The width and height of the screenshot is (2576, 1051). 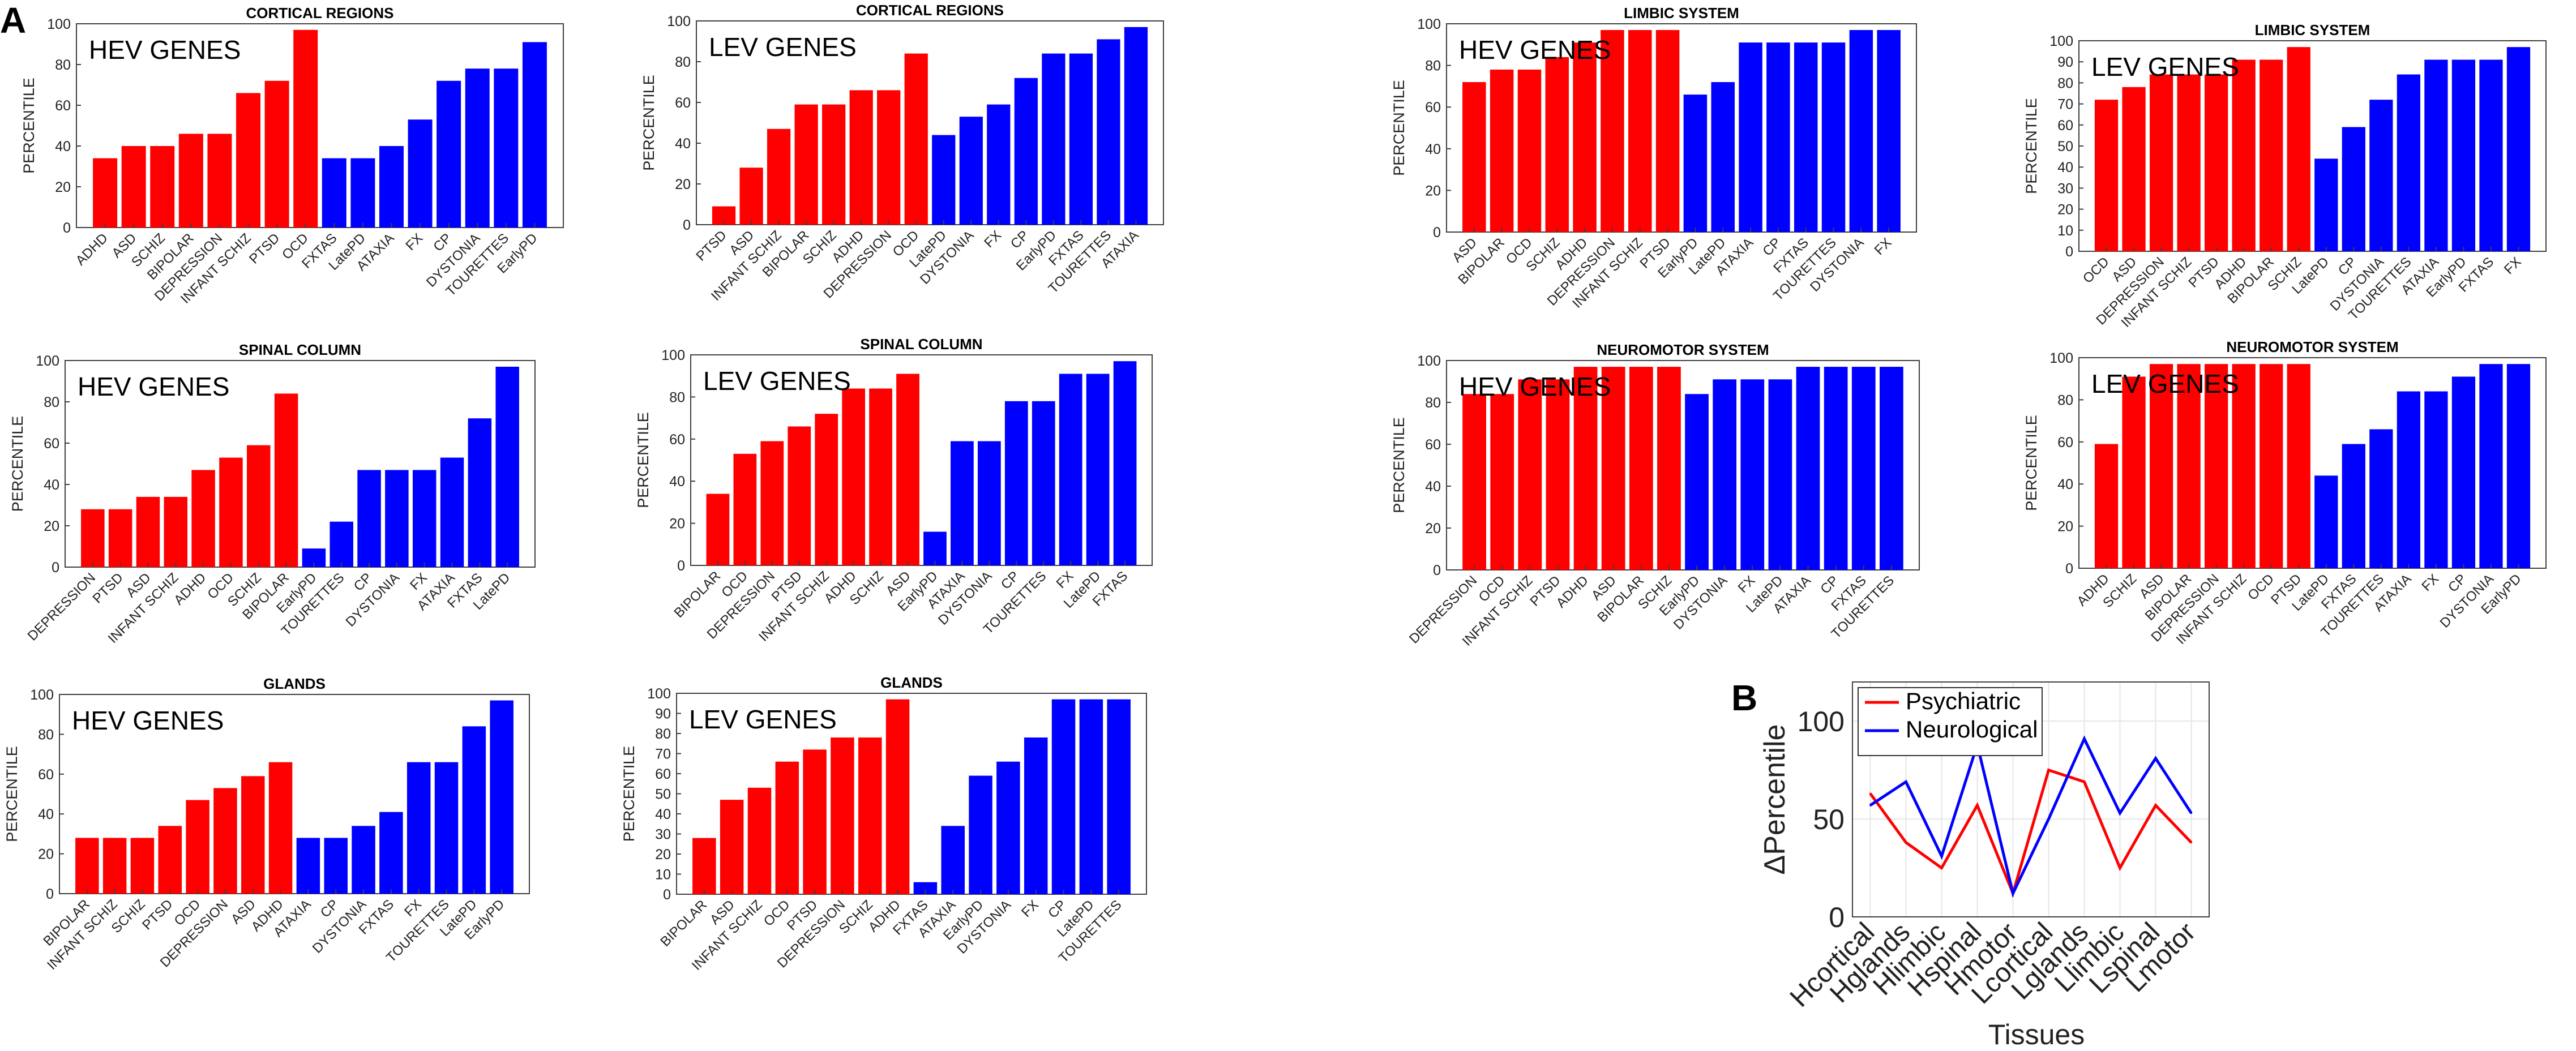 I want to click on x-tick-label: ADHD, so click(x=1572, y=592).